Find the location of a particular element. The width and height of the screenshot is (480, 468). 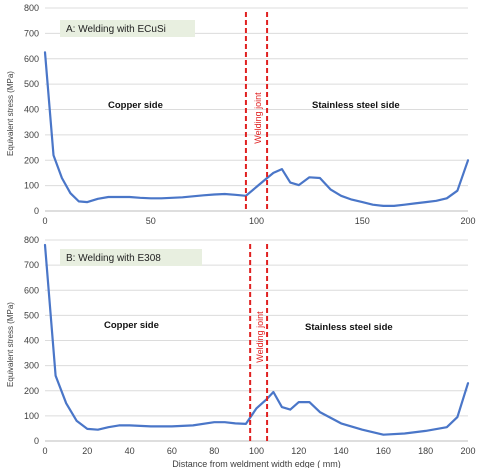

x-tick-label: 50 is located at coordinates (151, 221).